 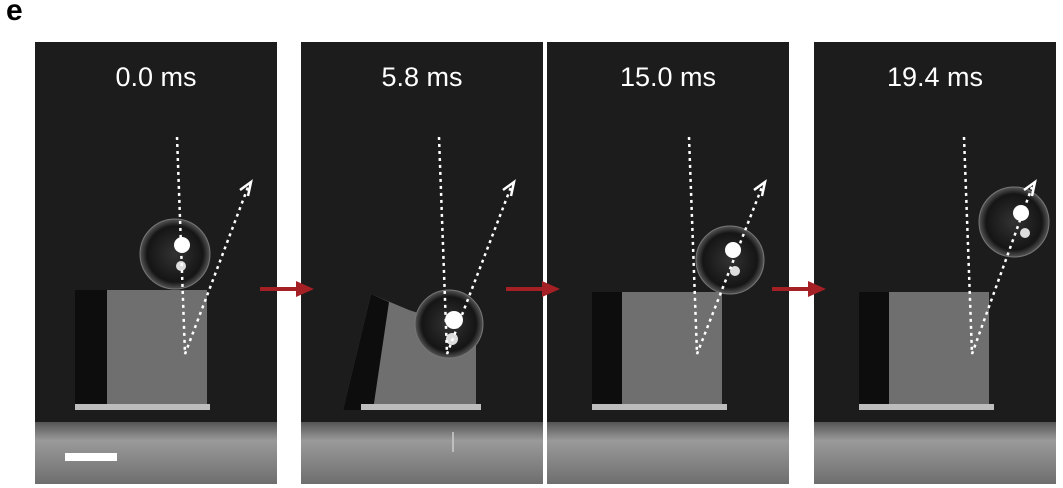 I want to click on time-label-1: 0.0 ms, so click(x=156, y=77).